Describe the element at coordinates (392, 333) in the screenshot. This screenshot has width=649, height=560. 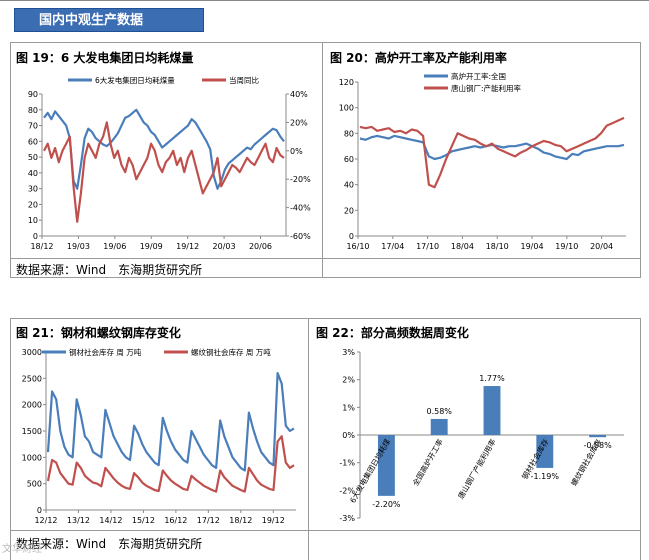
I see `fig22-title: 图 22：部分高频数据周变化` at that location.